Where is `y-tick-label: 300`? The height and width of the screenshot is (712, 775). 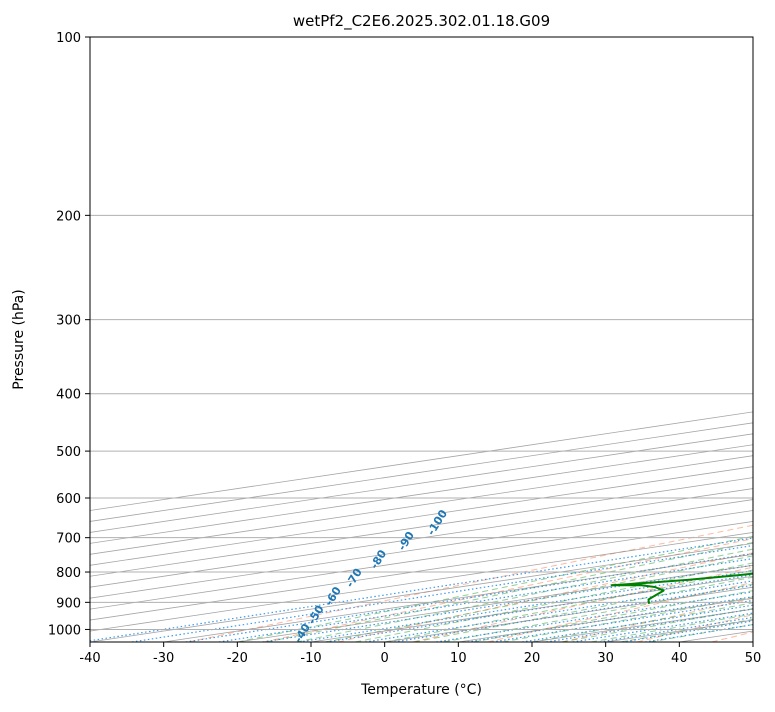 y-tick-label: 300 is located at coordinates (68, 321).